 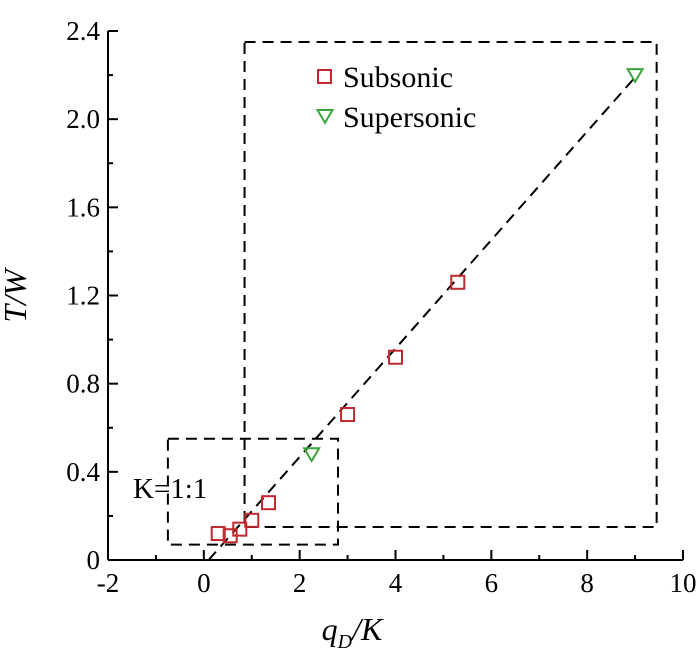 What do you see at coordinates (325, 117) in the screenshot?
I see `legend-marker-supersonic` at bounding box center [325, 117].